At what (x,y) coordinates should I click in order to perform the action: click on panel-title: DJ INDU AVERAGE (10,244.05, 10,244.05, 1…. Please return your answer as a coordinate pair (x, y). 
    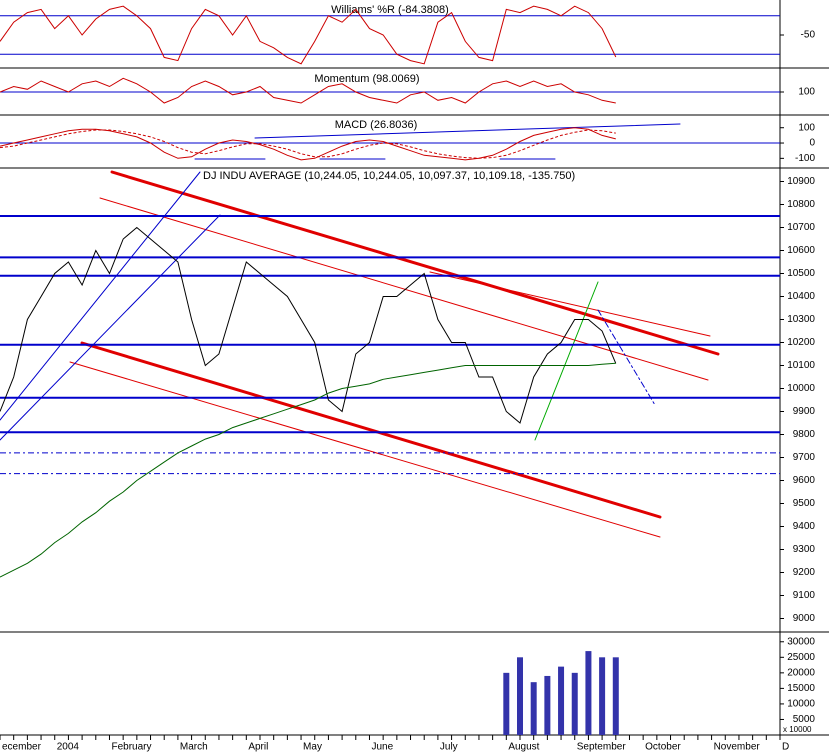
    Looking at the image, I should click on (389, 176).